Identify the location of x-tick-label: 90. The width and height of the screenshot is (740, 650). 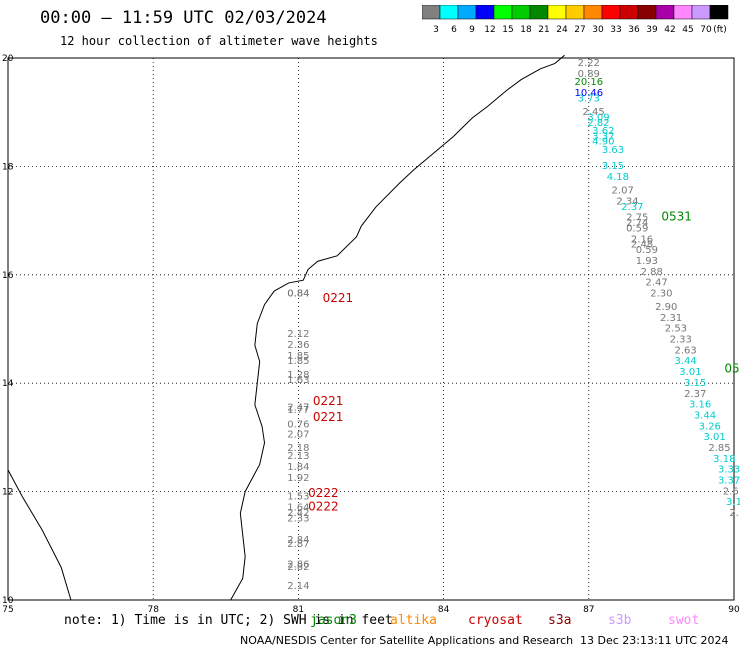
(734, 610).